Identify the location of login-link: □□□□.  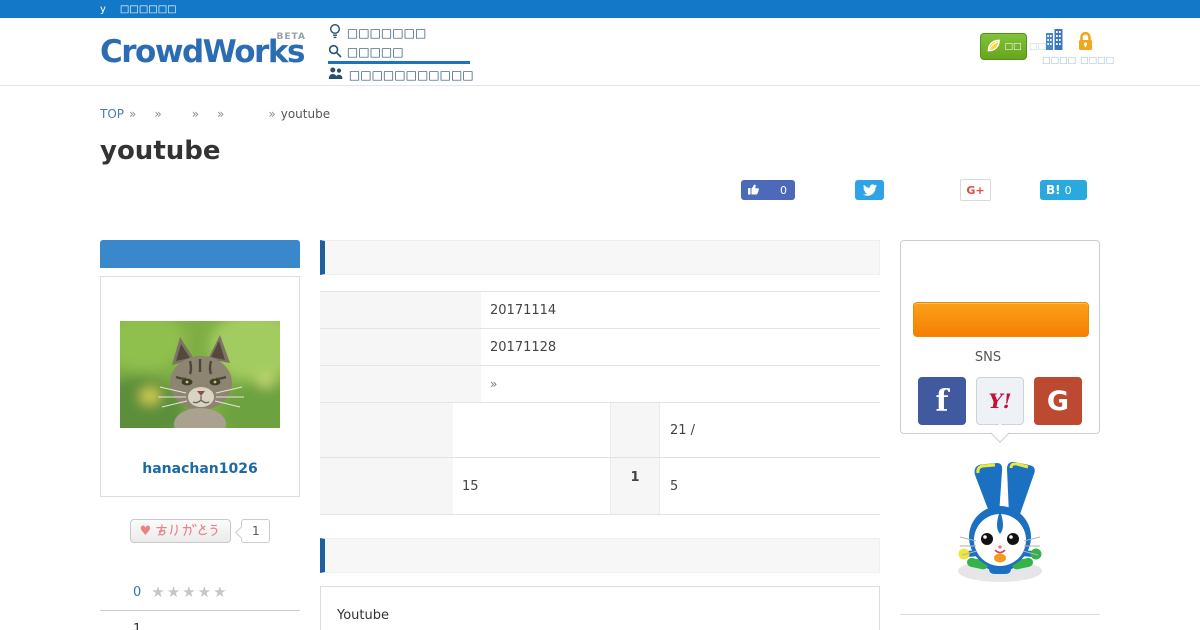
(1097, 61).